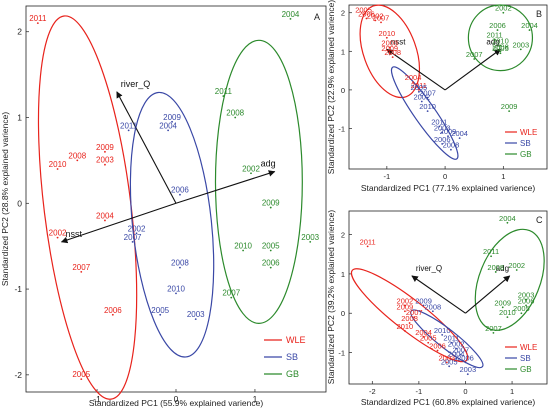 Image resolution: width=550 pixels, height=411 pixels. What do you see at coordinates (341, 353) in the screenshot?
I see `panel-c-y-tick-label: -1` at bounding box center [341, 353].